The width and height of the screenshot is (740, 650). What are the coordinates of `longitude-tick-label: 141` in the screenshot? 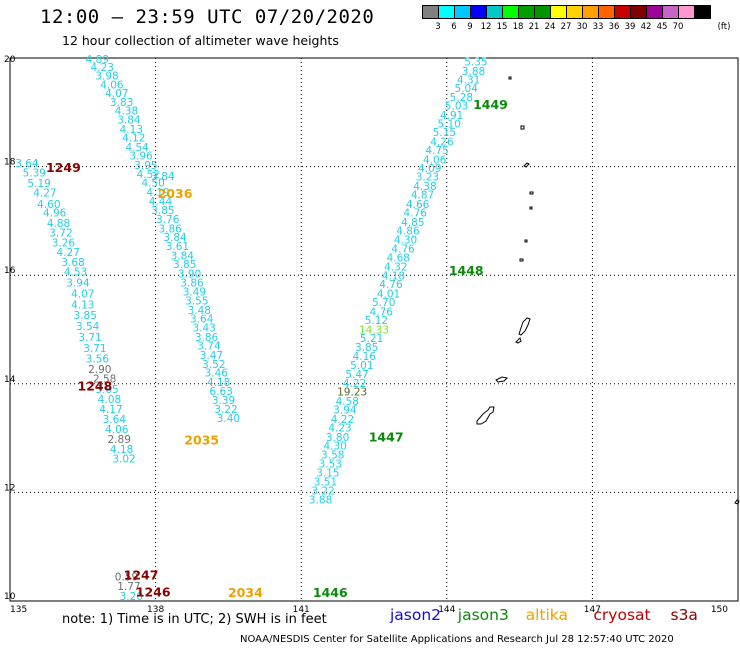 It's located at (301, 610).